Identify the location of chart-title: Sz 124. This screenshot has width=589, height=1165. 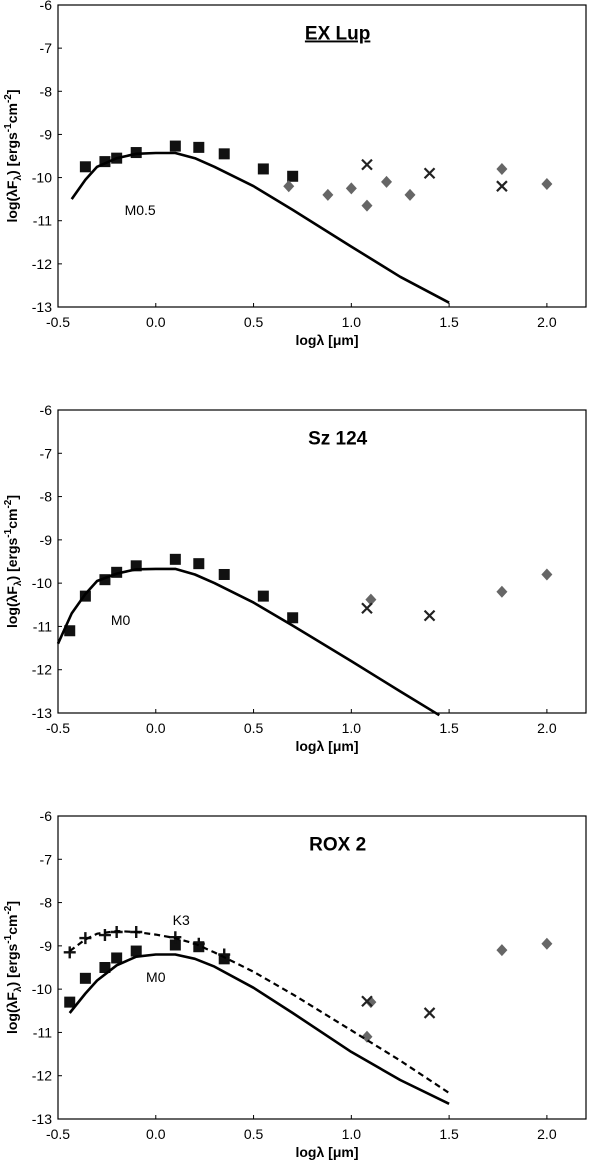
(338, 439).